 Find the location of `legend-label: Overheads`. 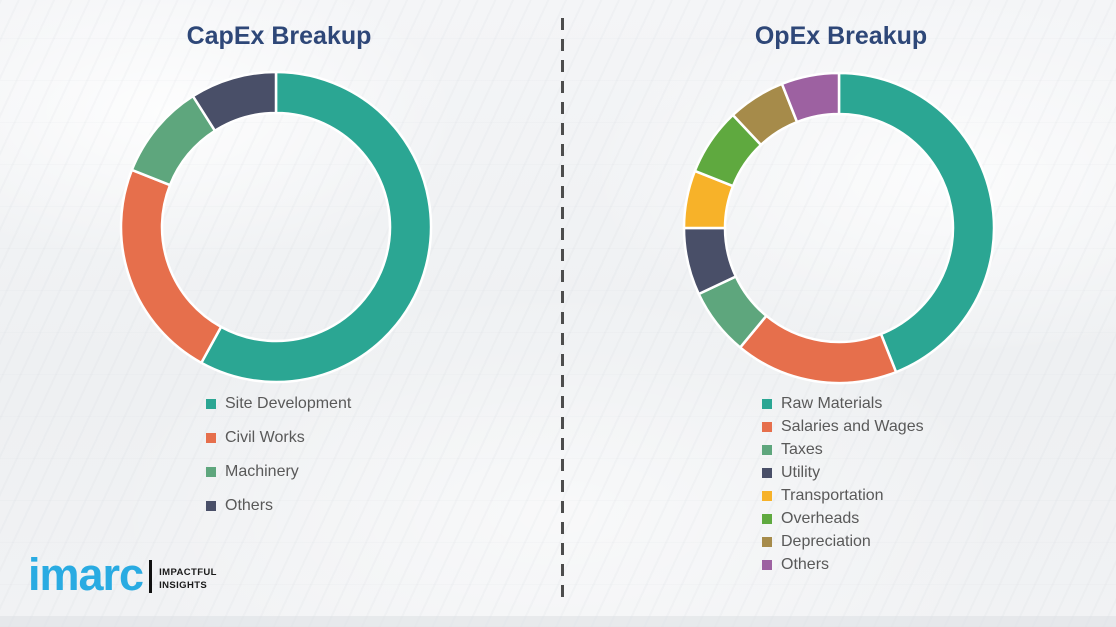

legend-label: Overheads is located at coordinates (820, 518).